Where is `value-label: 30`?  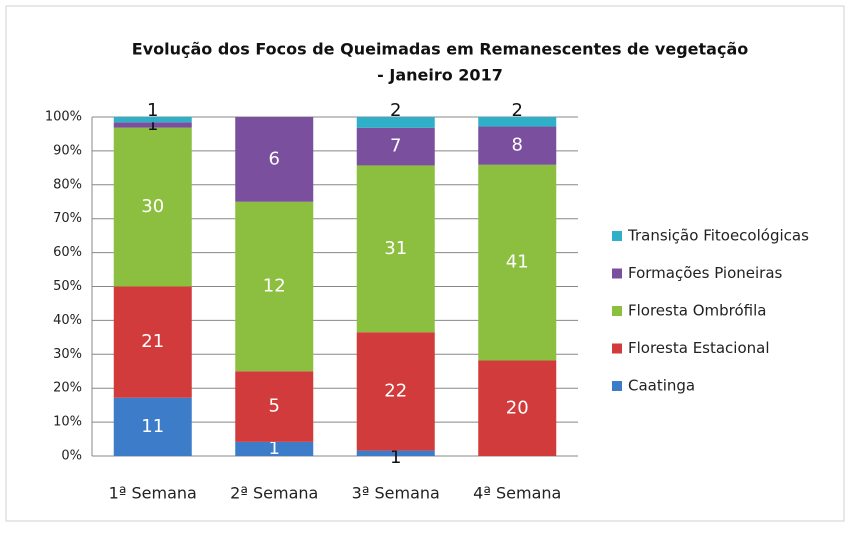
value-label: 30 is located at coordinates (152, 206).